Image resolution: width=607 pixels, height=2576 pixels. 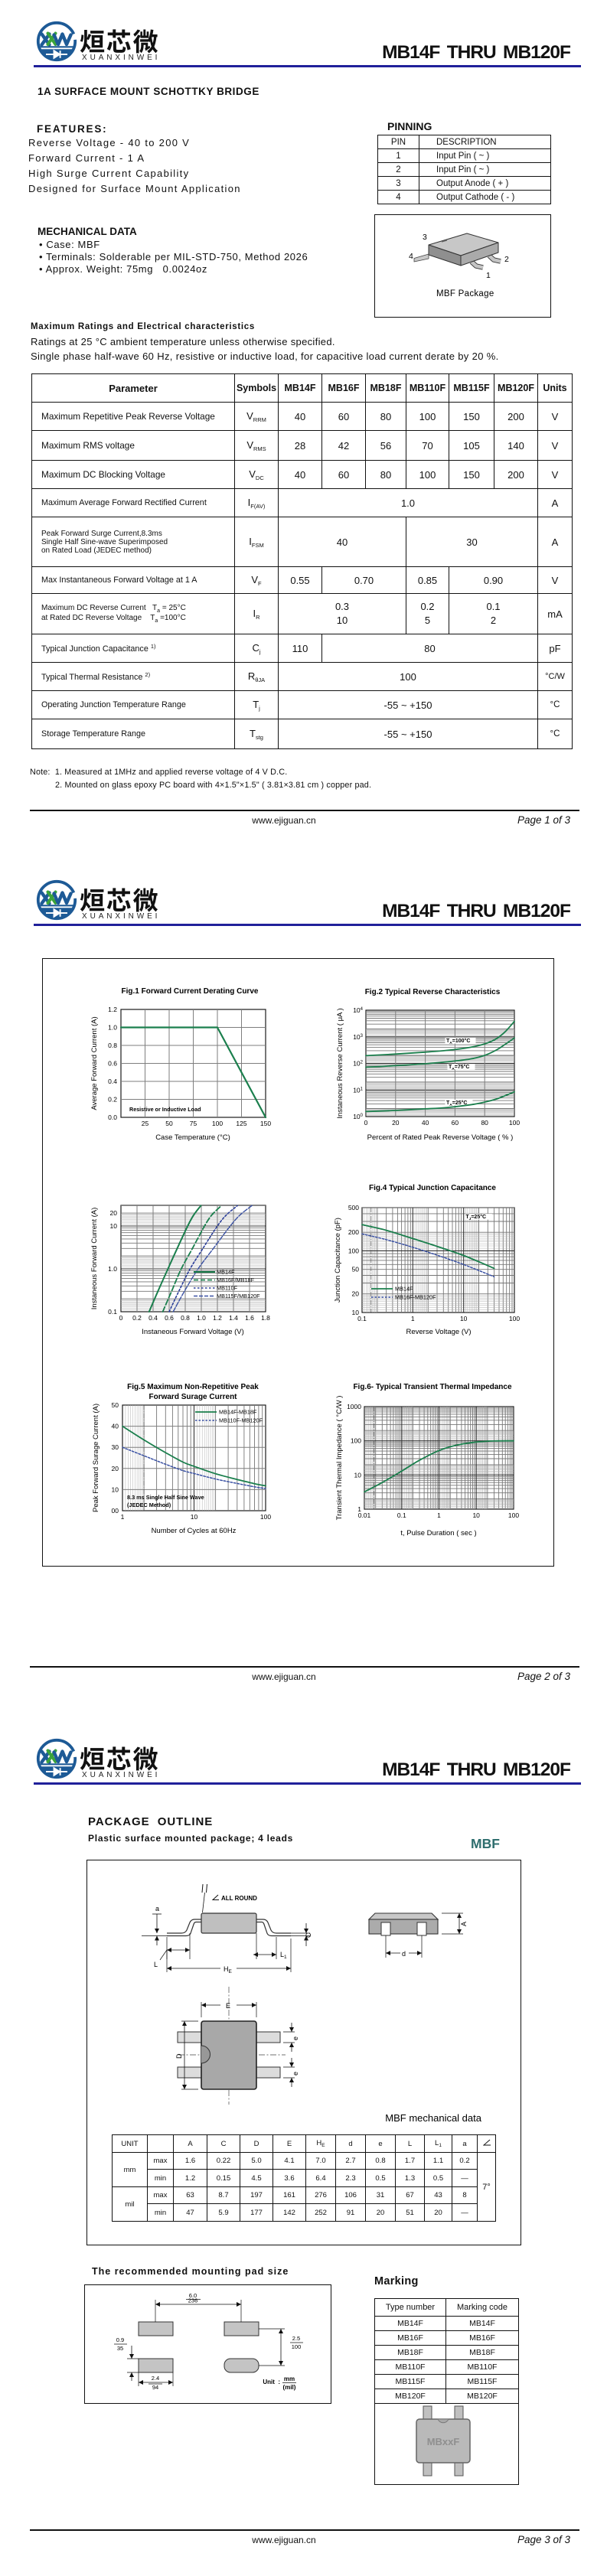 What do you see at coordinates (241, 1123) in the screenshot?
I see `svg-text: 125` at bounding box center [241, 1123].